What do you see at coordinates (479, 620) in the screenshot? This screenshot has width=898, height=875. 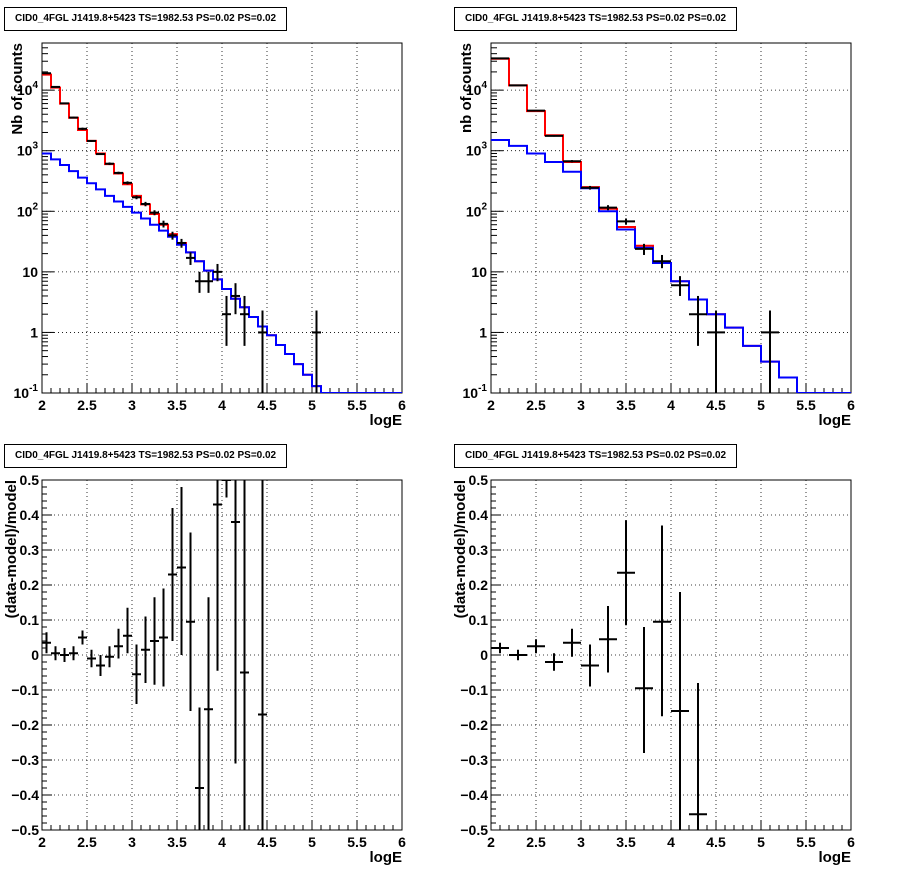 I see `y-tick-label: 0.1` at bounding box center [479, 620].